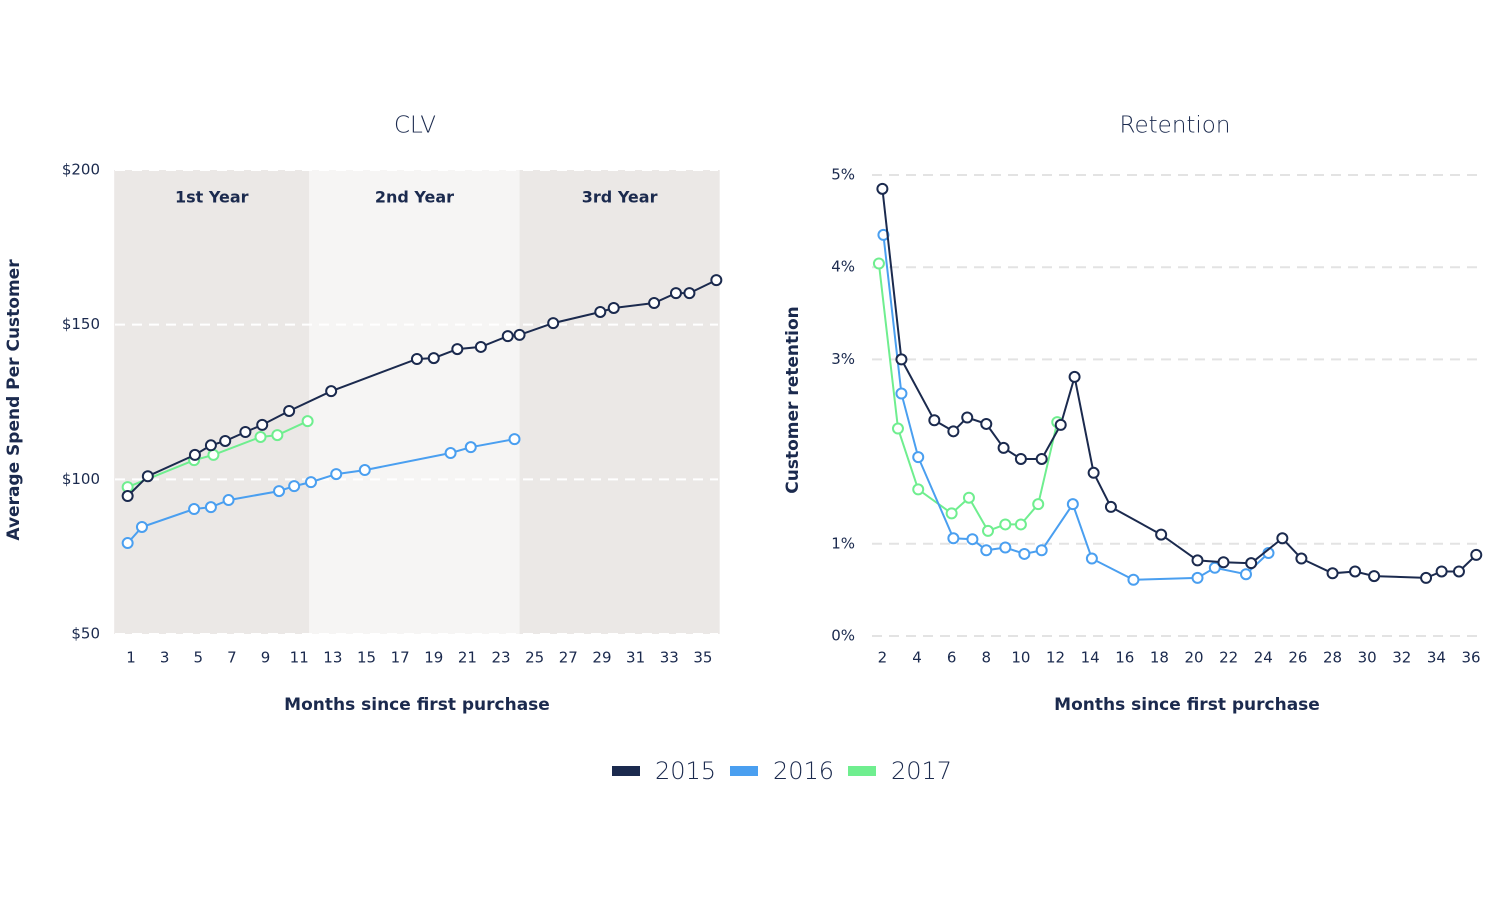 This screenshot has width=1500, height=904. Describe the element at coordinates (501, 658) in the screenshot. I see `x-tick-label: 23` at that location.